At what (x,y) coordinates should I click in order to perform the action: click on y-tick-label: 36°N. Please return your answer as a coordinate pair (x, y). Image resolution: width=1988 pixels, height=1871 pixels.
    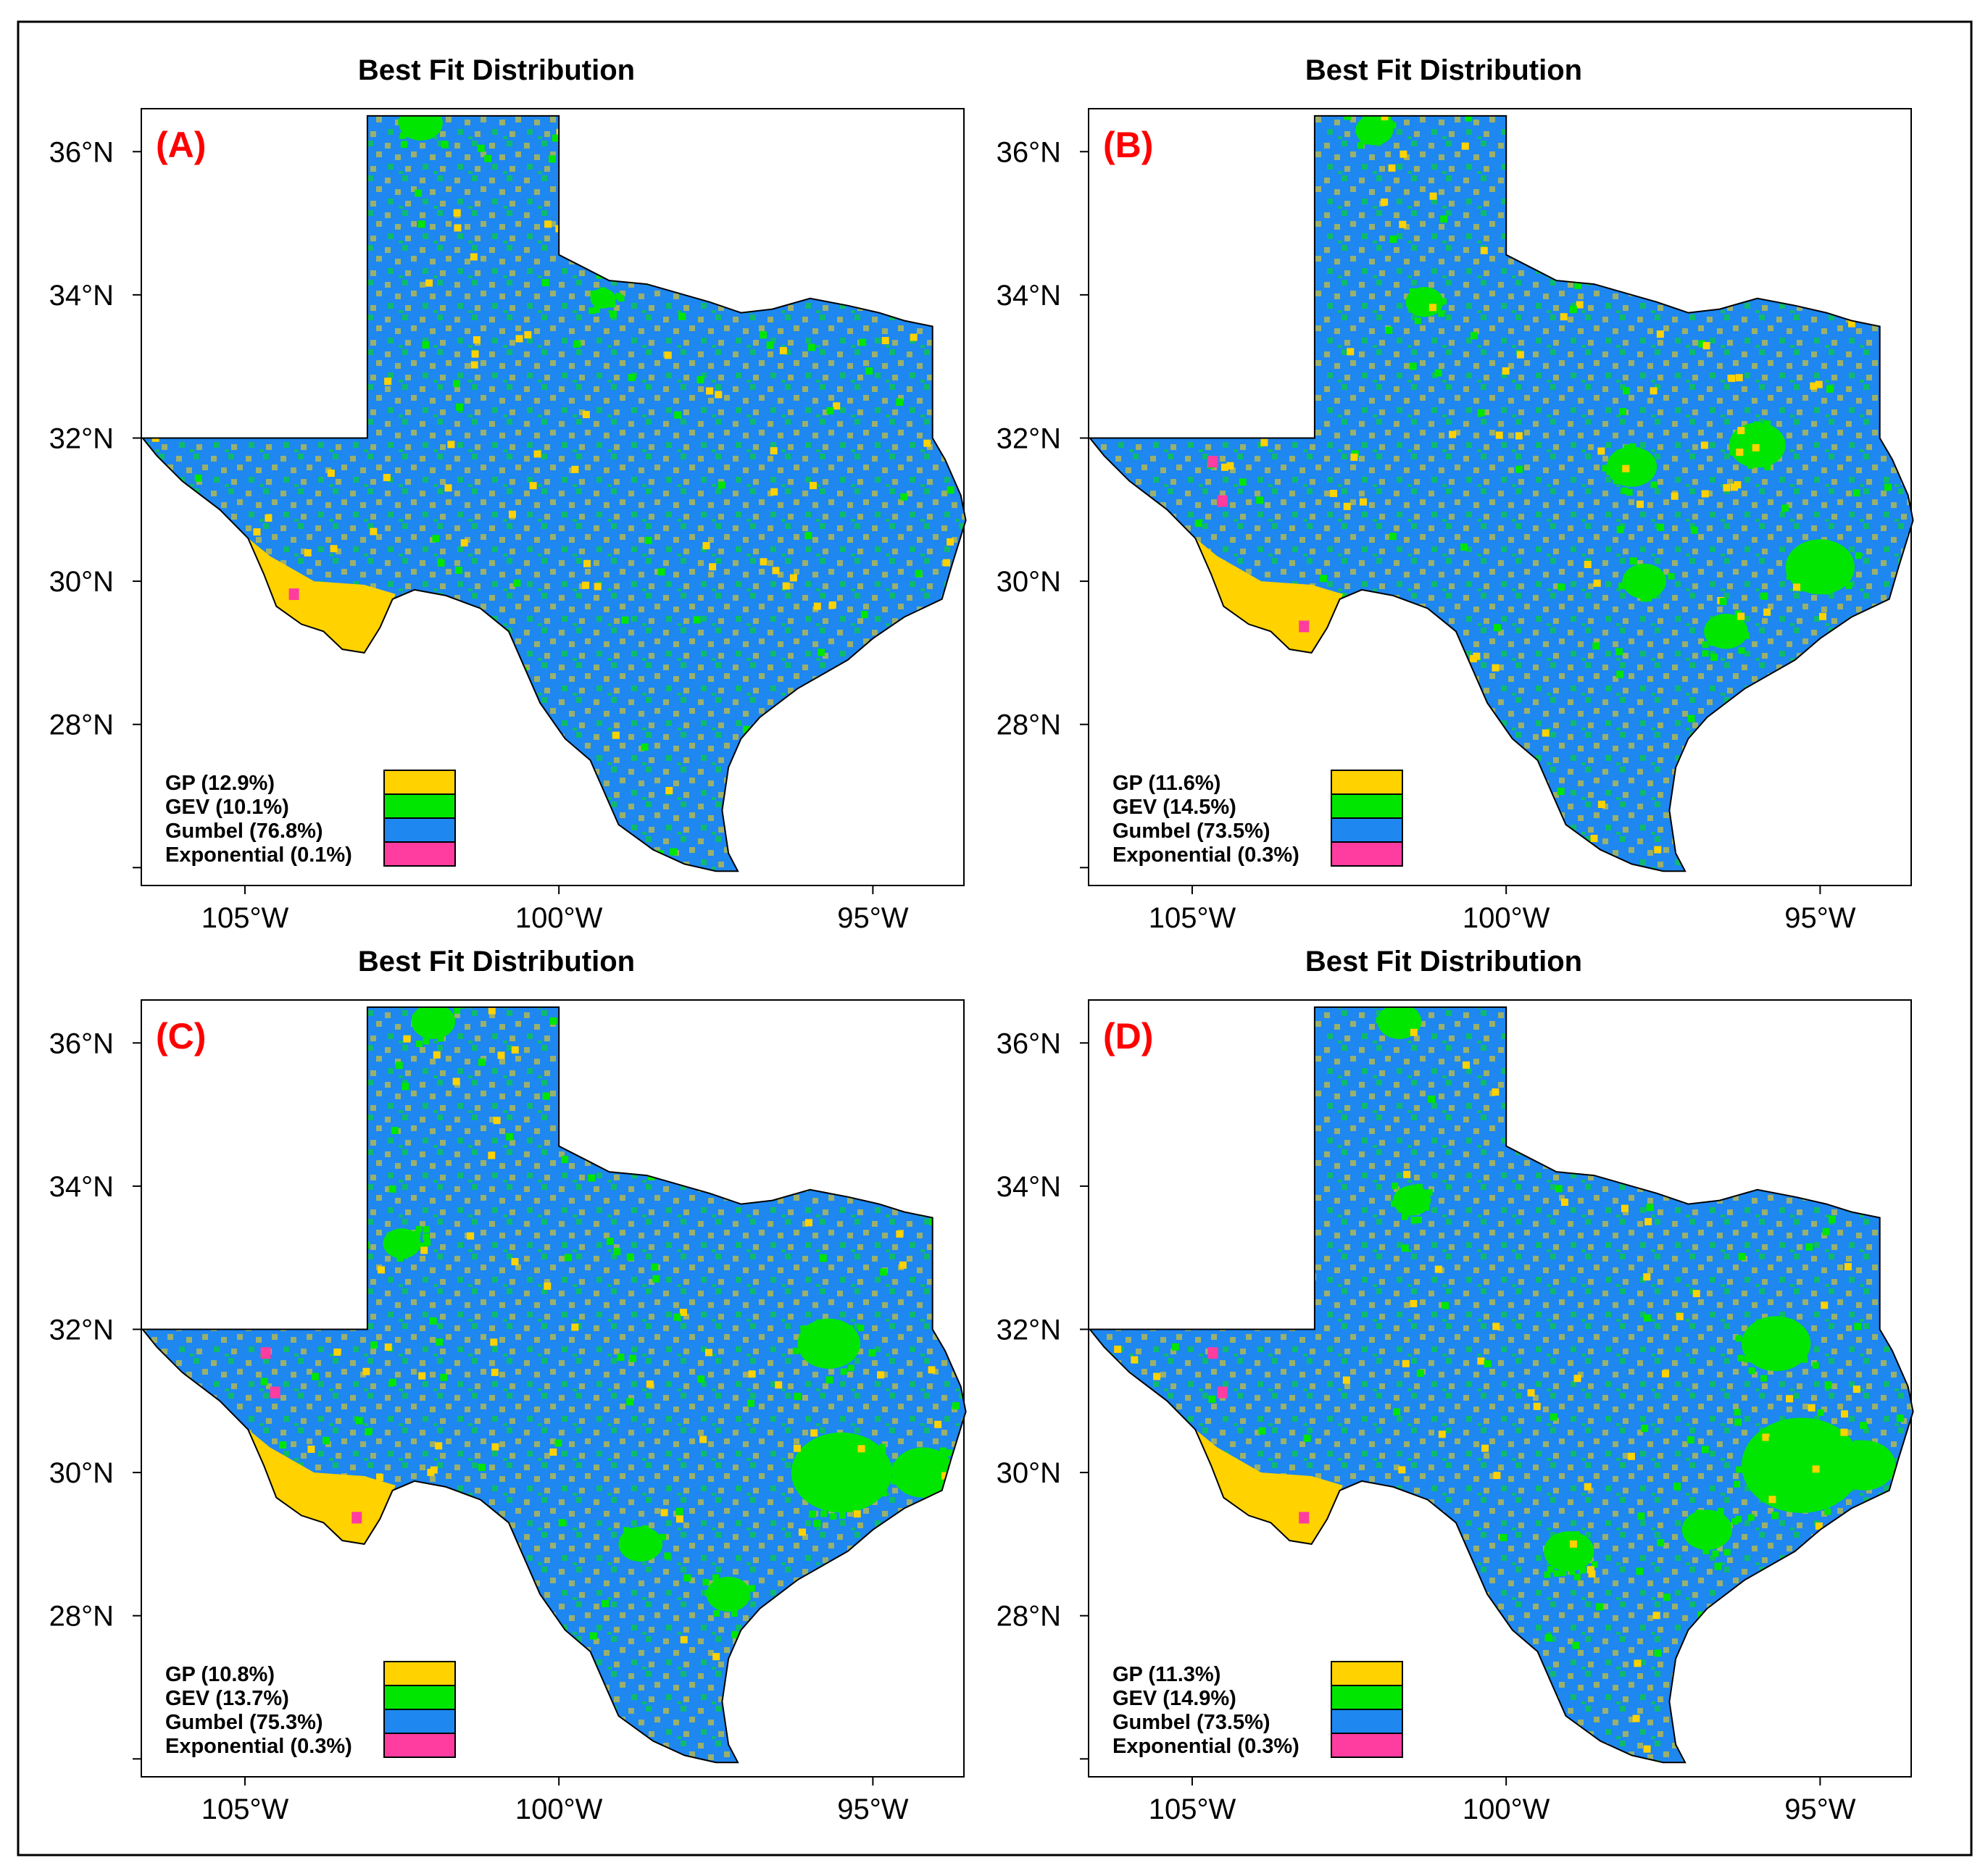
    Looking at the image, I should click on (1029, 1043).